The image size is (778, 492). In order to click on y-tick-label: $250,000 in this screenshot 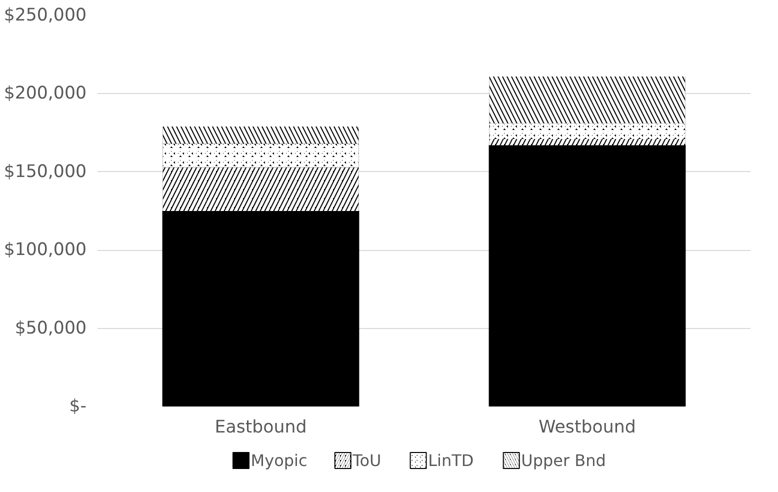, I will do `click(45, 16)`.